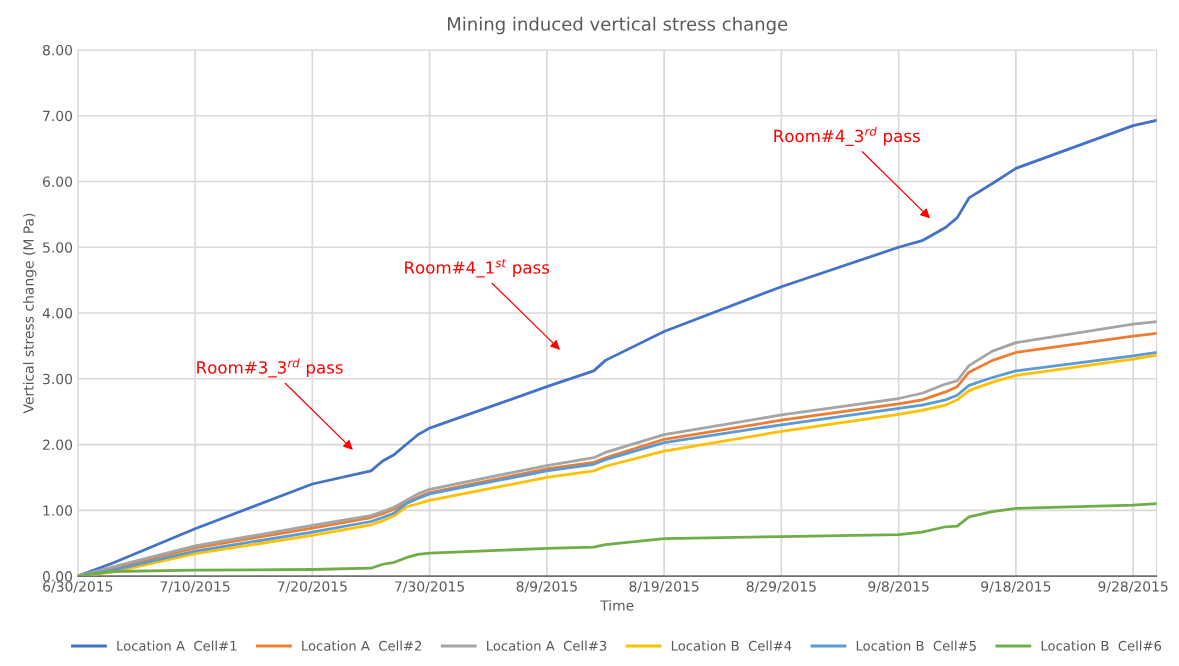  I want to click on legend-label: Location A Cell#3, so click(547, 645).